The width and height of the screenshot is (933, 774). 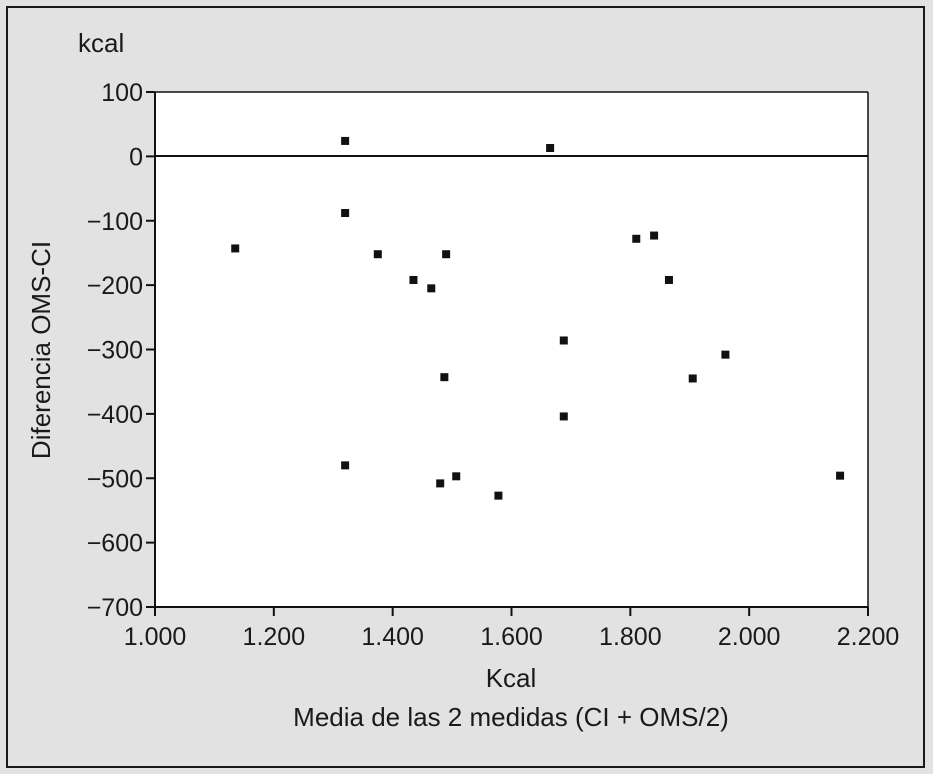 What do you see at coordinates (115, 479) in the screenshot?
I see `y-tick-label: −500` at bounding box center [115, 479].